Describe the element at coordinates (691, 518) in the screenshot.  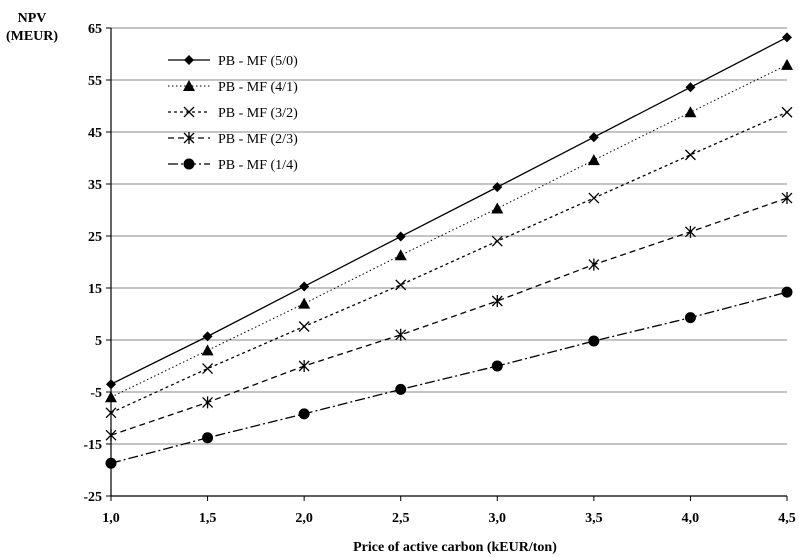
I see `x-tick-label: 4,0` at that location.